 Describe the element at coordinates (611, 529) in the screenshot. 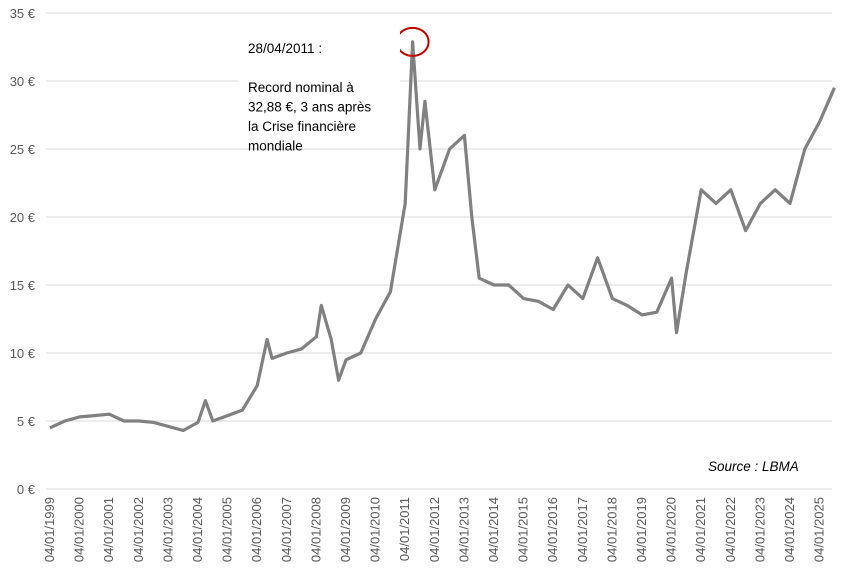

I see `x-tick-label: 04/01/2018` at that location.